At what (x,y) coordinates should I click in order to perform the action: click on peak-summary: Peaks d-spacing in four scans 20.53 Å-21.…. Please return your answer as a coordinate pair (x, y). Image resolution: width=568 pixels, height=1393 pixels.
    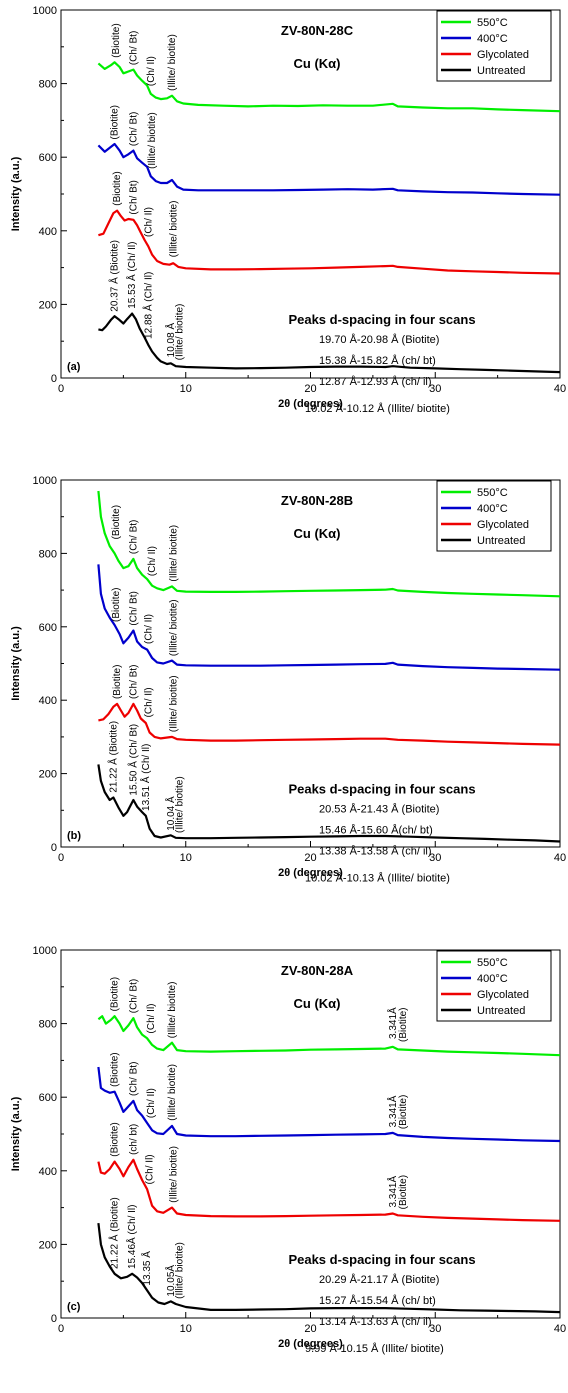
    Looking at the image, I should click on (381, 832).